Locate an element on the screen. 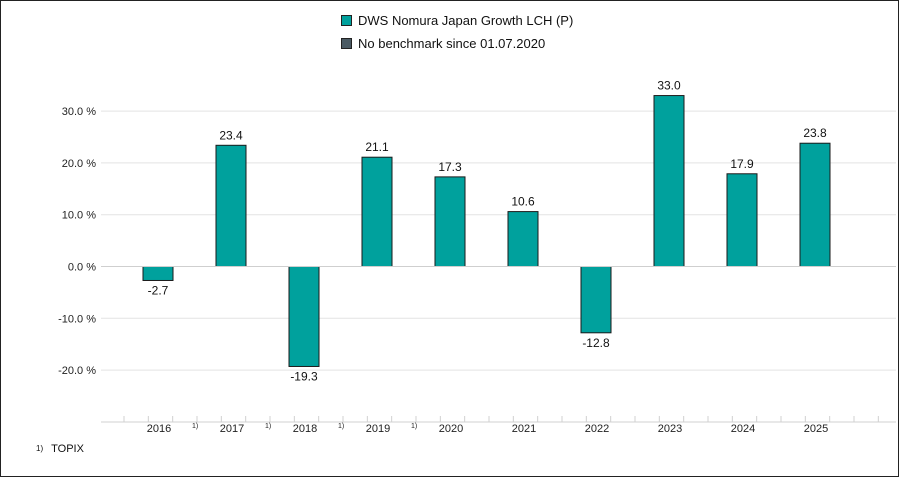 Image resolution: width=899 pixels, height=477 pixels. y-tick-label: 10.0 % is located at coordinates (79, 216).